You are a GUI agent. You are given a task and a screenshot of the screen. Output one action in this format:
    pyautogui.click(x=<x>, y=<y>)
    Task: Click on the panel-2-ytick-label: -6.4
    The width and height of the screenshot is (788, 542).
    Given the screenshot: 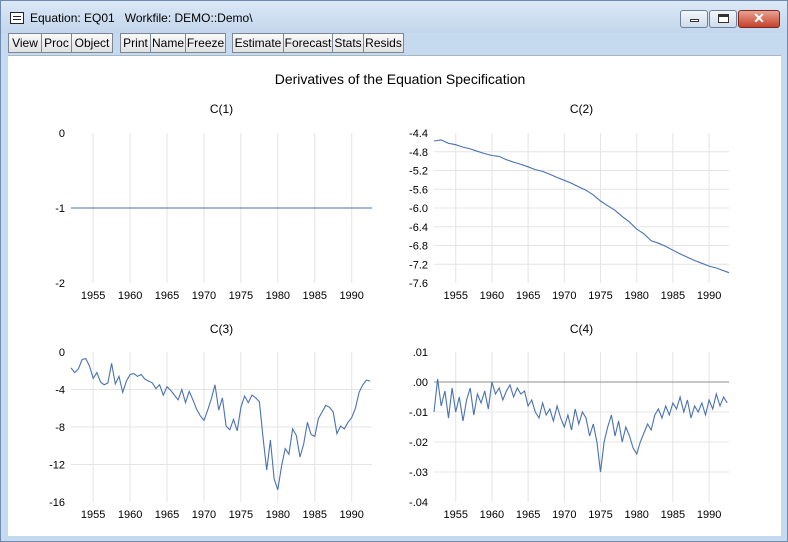 What is the action you would take?
    pyautogui.click(x=418, y=228)
    